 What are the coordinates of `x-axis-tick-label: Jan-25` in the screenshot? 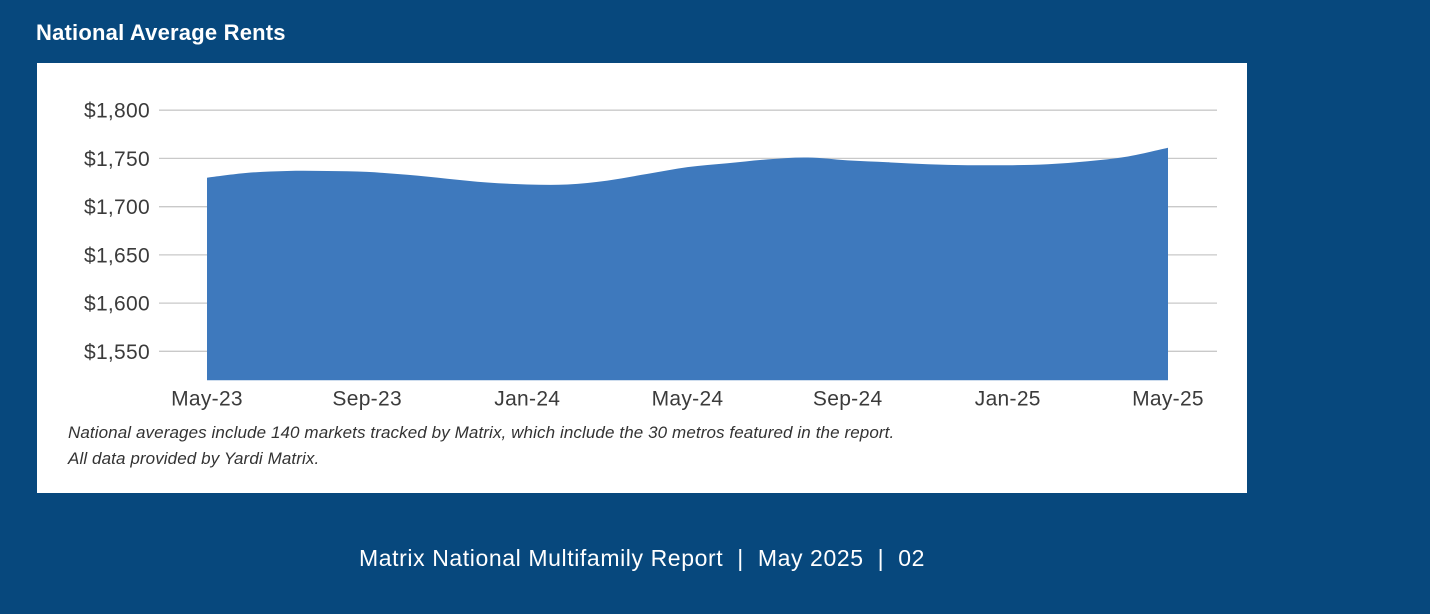 It's located at (1008, 398).